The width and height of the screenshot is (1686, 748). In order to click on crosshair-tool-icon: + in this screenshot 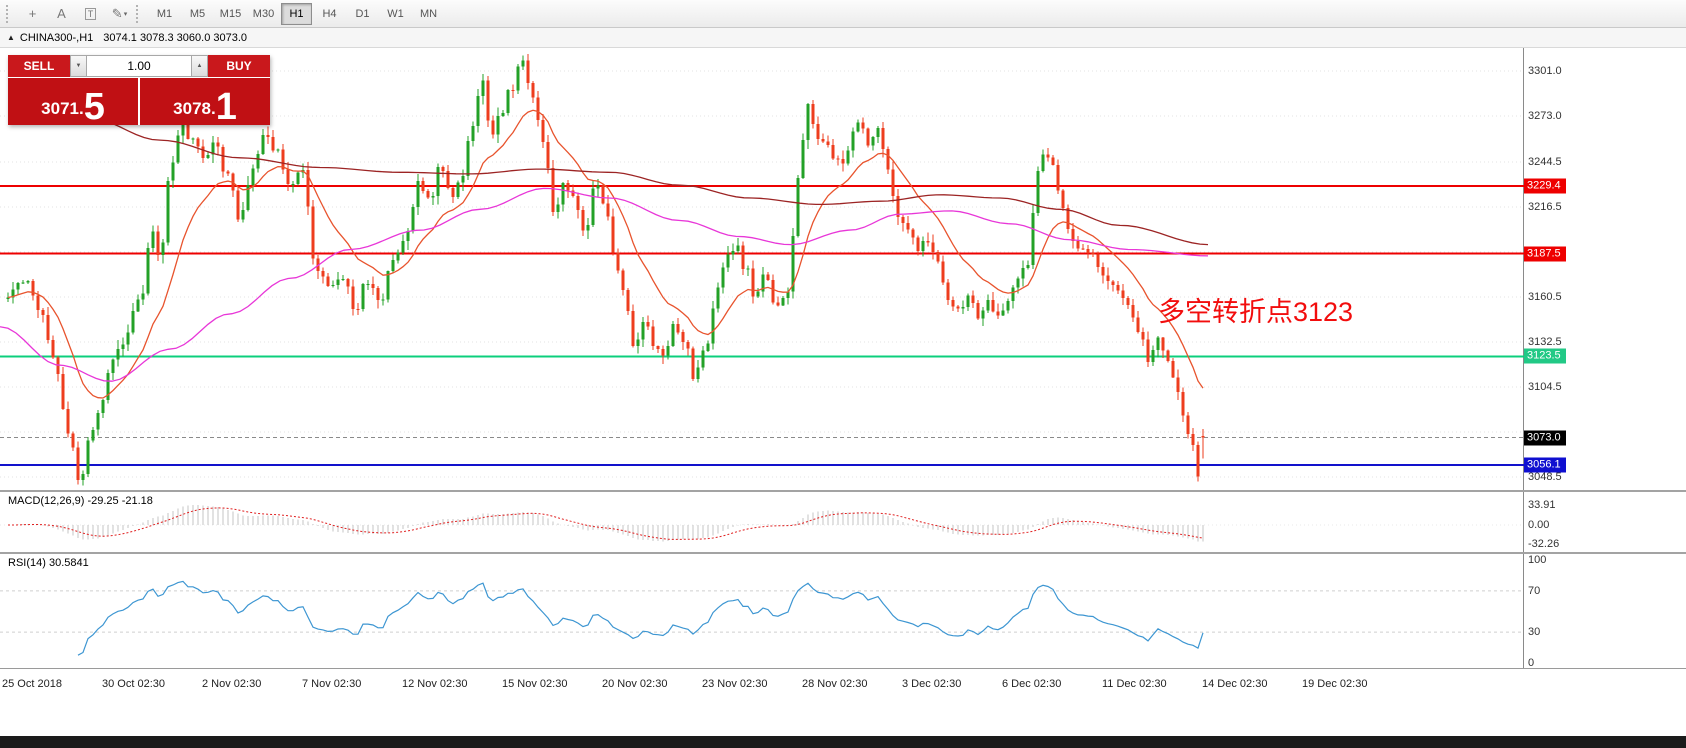, I will do `click(32, 13)`.